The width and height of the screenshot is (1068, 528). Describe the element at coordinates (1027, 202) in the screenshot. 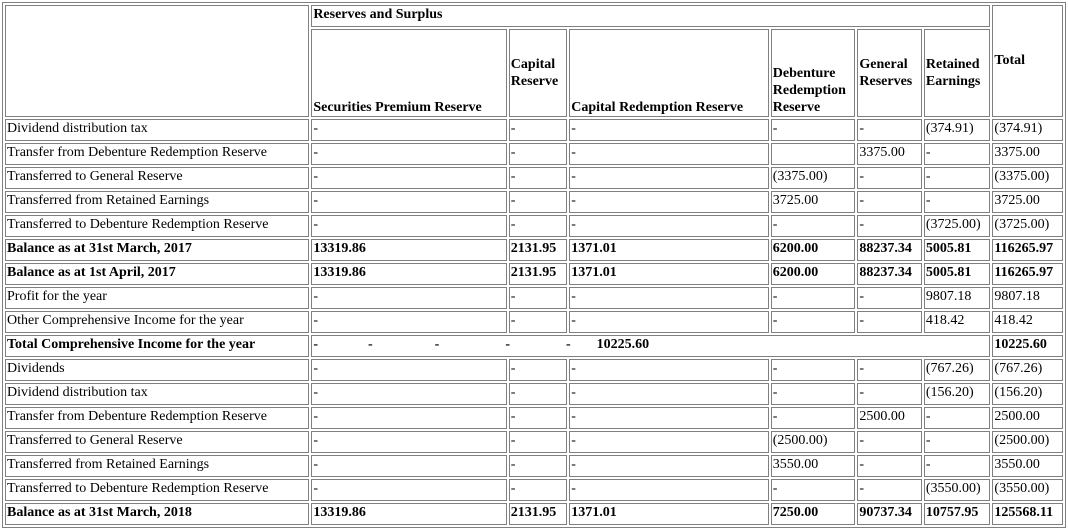

I see `cell-total: 3725.00` at that location.